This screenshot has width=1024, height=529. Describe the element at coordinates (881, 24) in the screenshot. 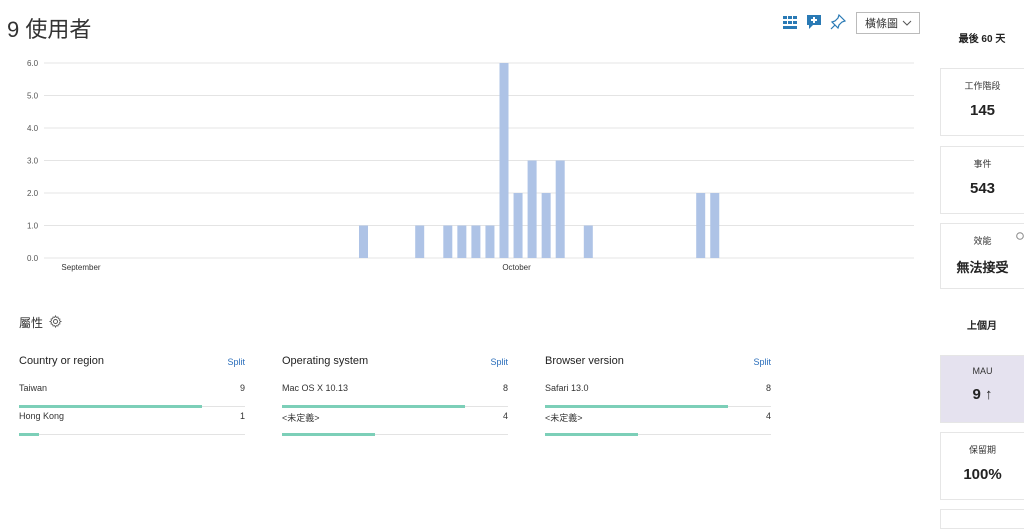

I see `chart-type-select-value: 橫條圖` at that location.